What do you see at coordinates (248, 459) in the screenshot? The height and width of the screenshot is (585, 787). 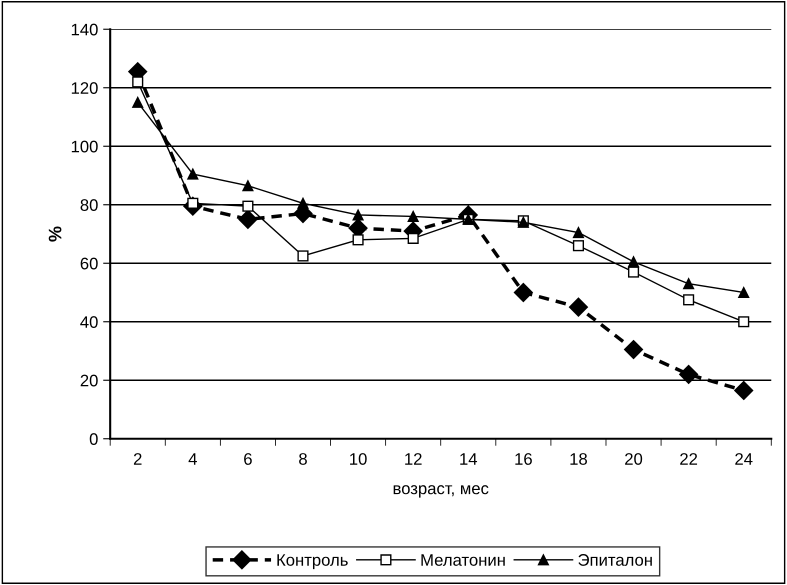 I see `x-tick-label: 6` at bounding box center [248, 459].